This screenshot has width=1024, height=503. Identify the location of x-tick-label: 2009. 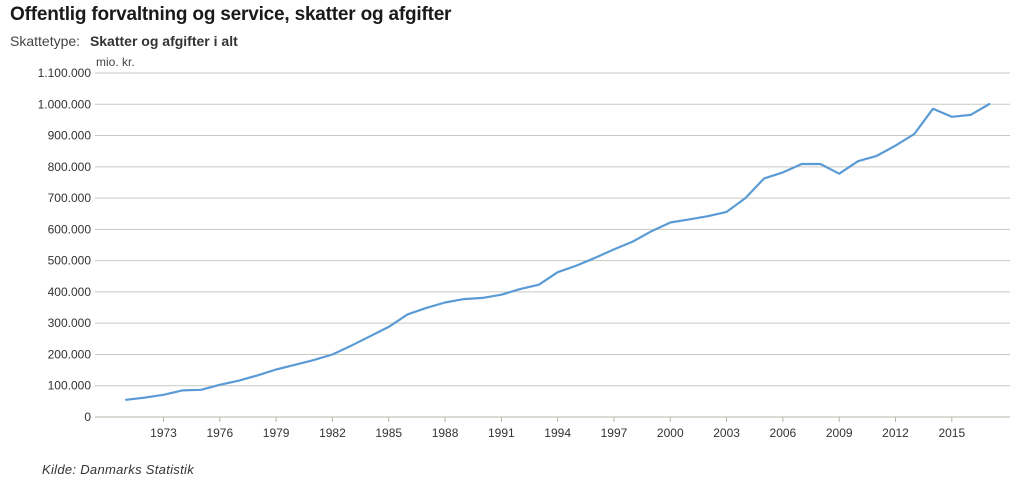
(839, 433).